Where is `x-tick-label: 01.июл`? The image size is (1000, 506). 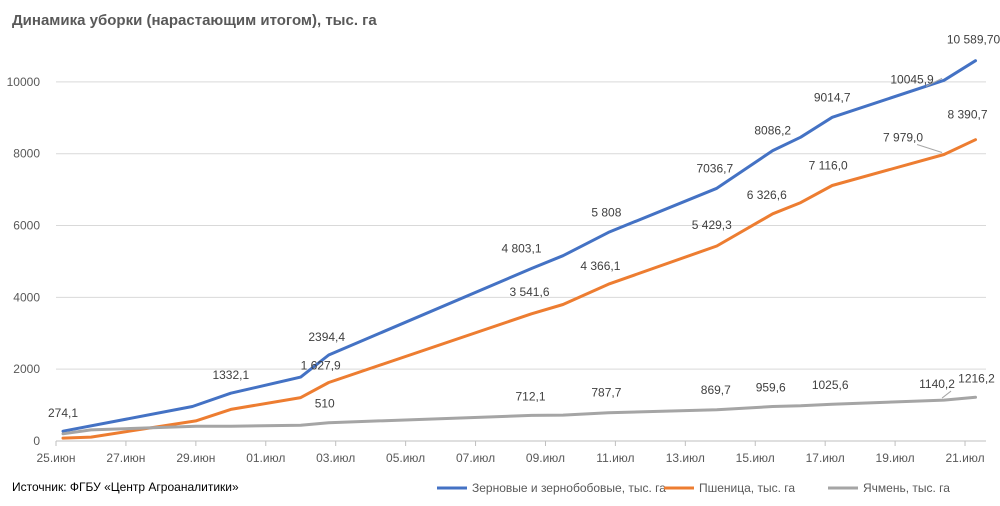
x-tick-label: 01.июл is located at coordinates (265, 458).